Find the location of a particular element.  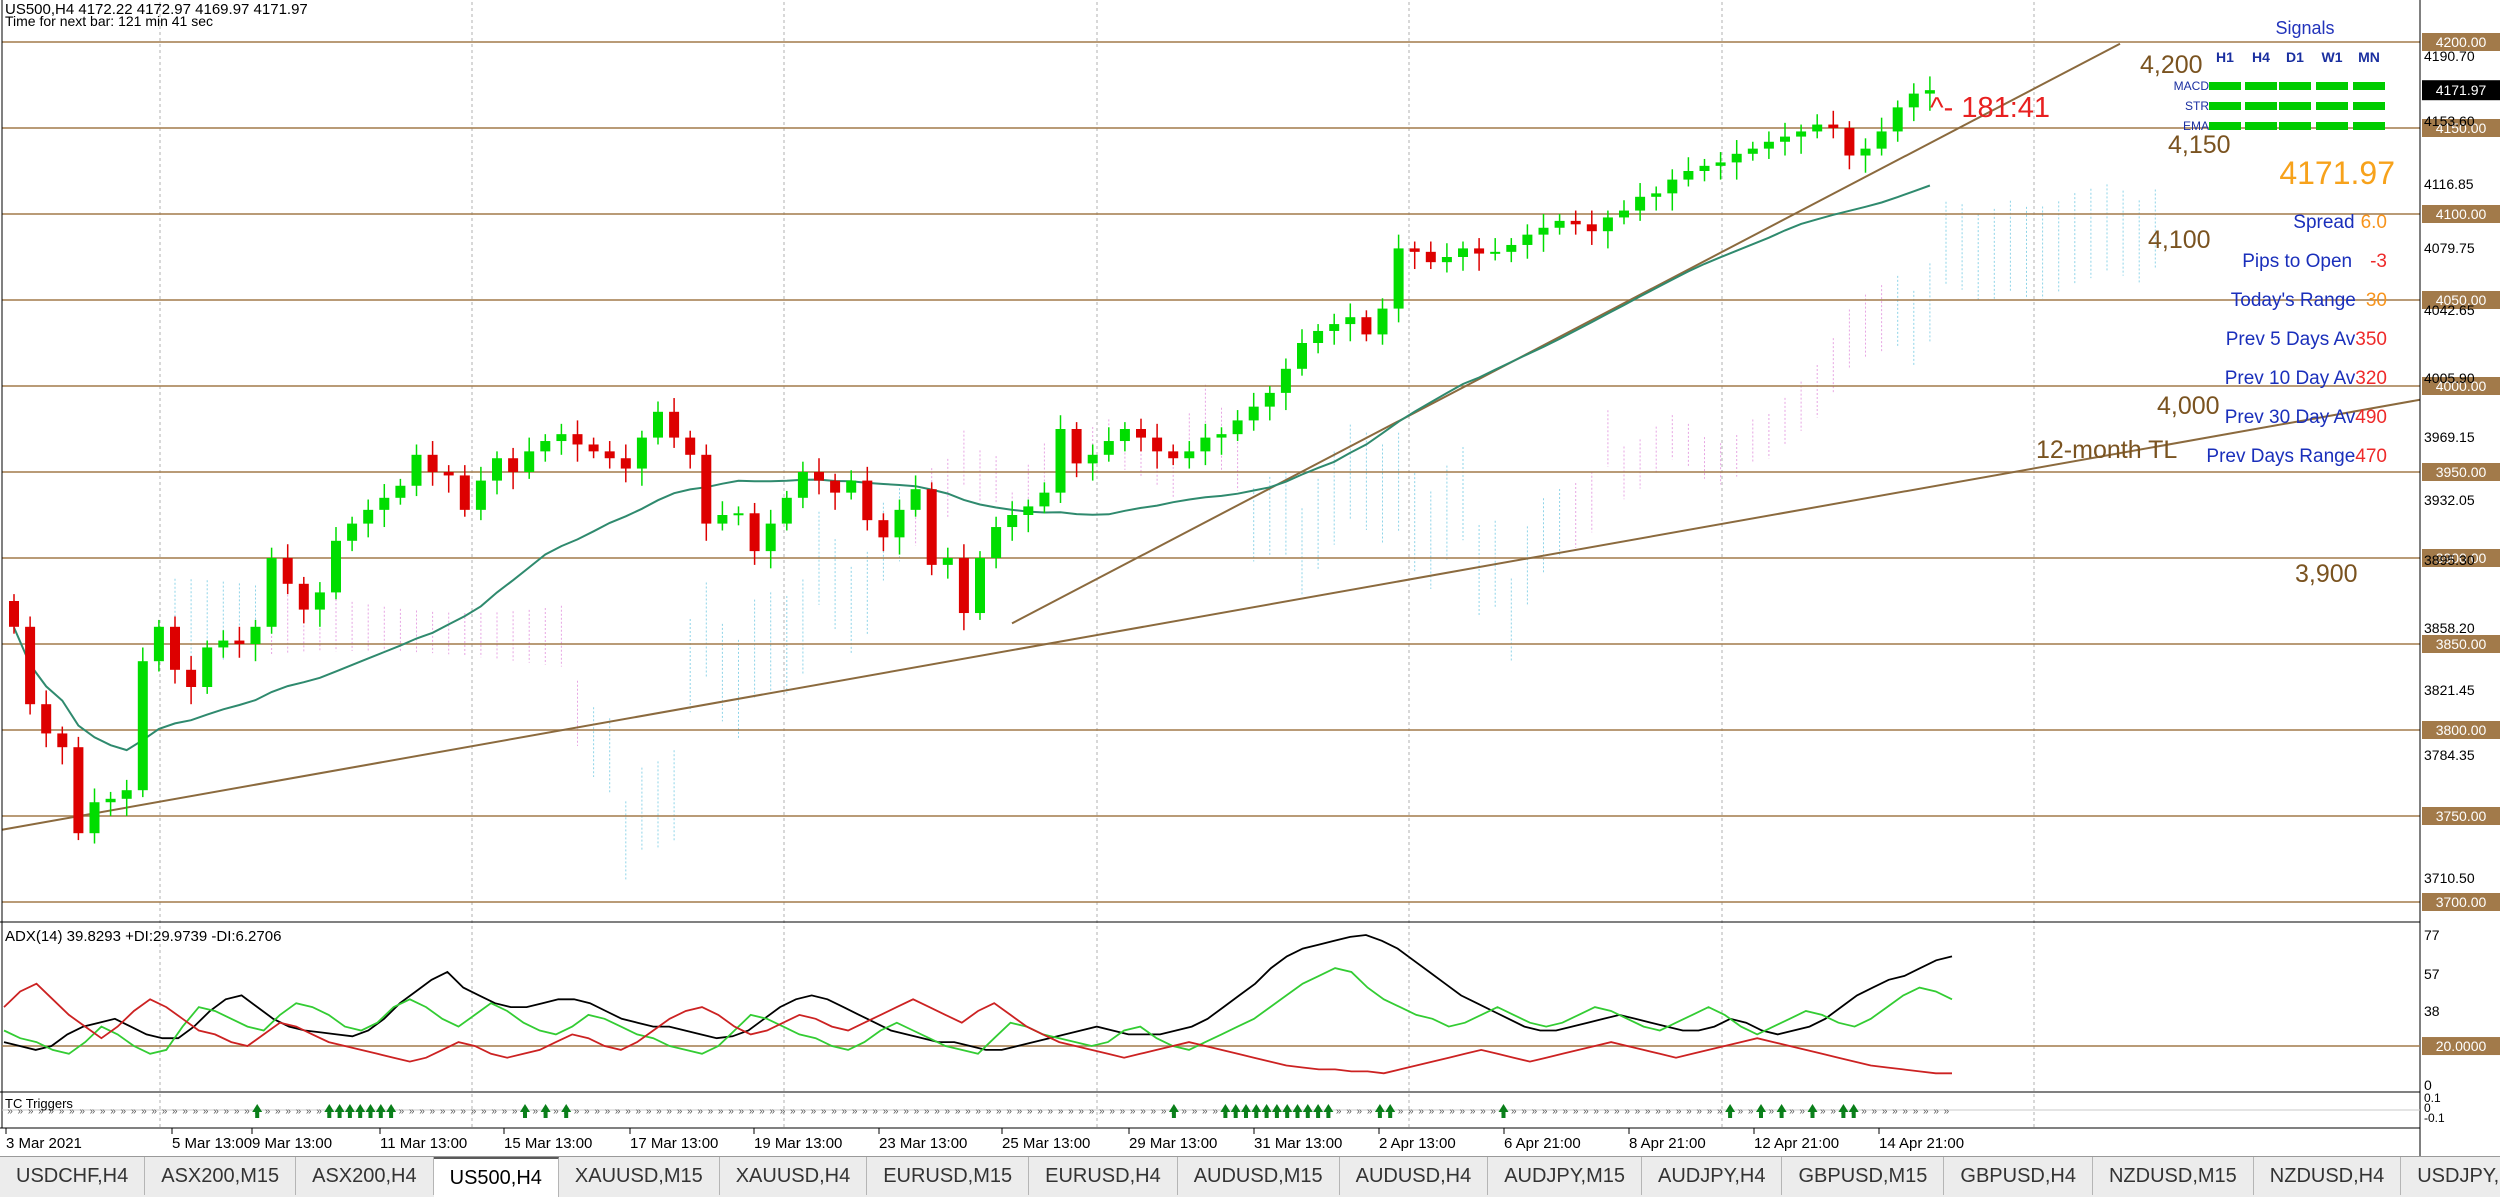

stat-pips-value: -3 is located at coordinates (2378, 261).